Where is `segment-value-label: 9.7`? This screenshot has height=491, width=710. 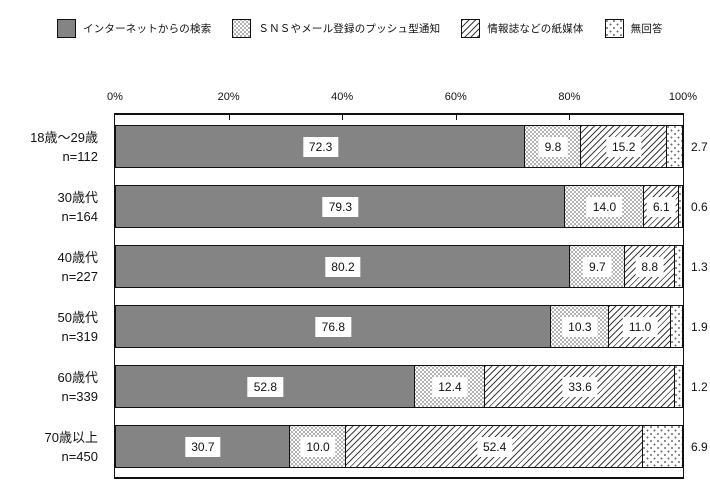
segment-value-label: 9.7 is located at coordinates (597, 266).